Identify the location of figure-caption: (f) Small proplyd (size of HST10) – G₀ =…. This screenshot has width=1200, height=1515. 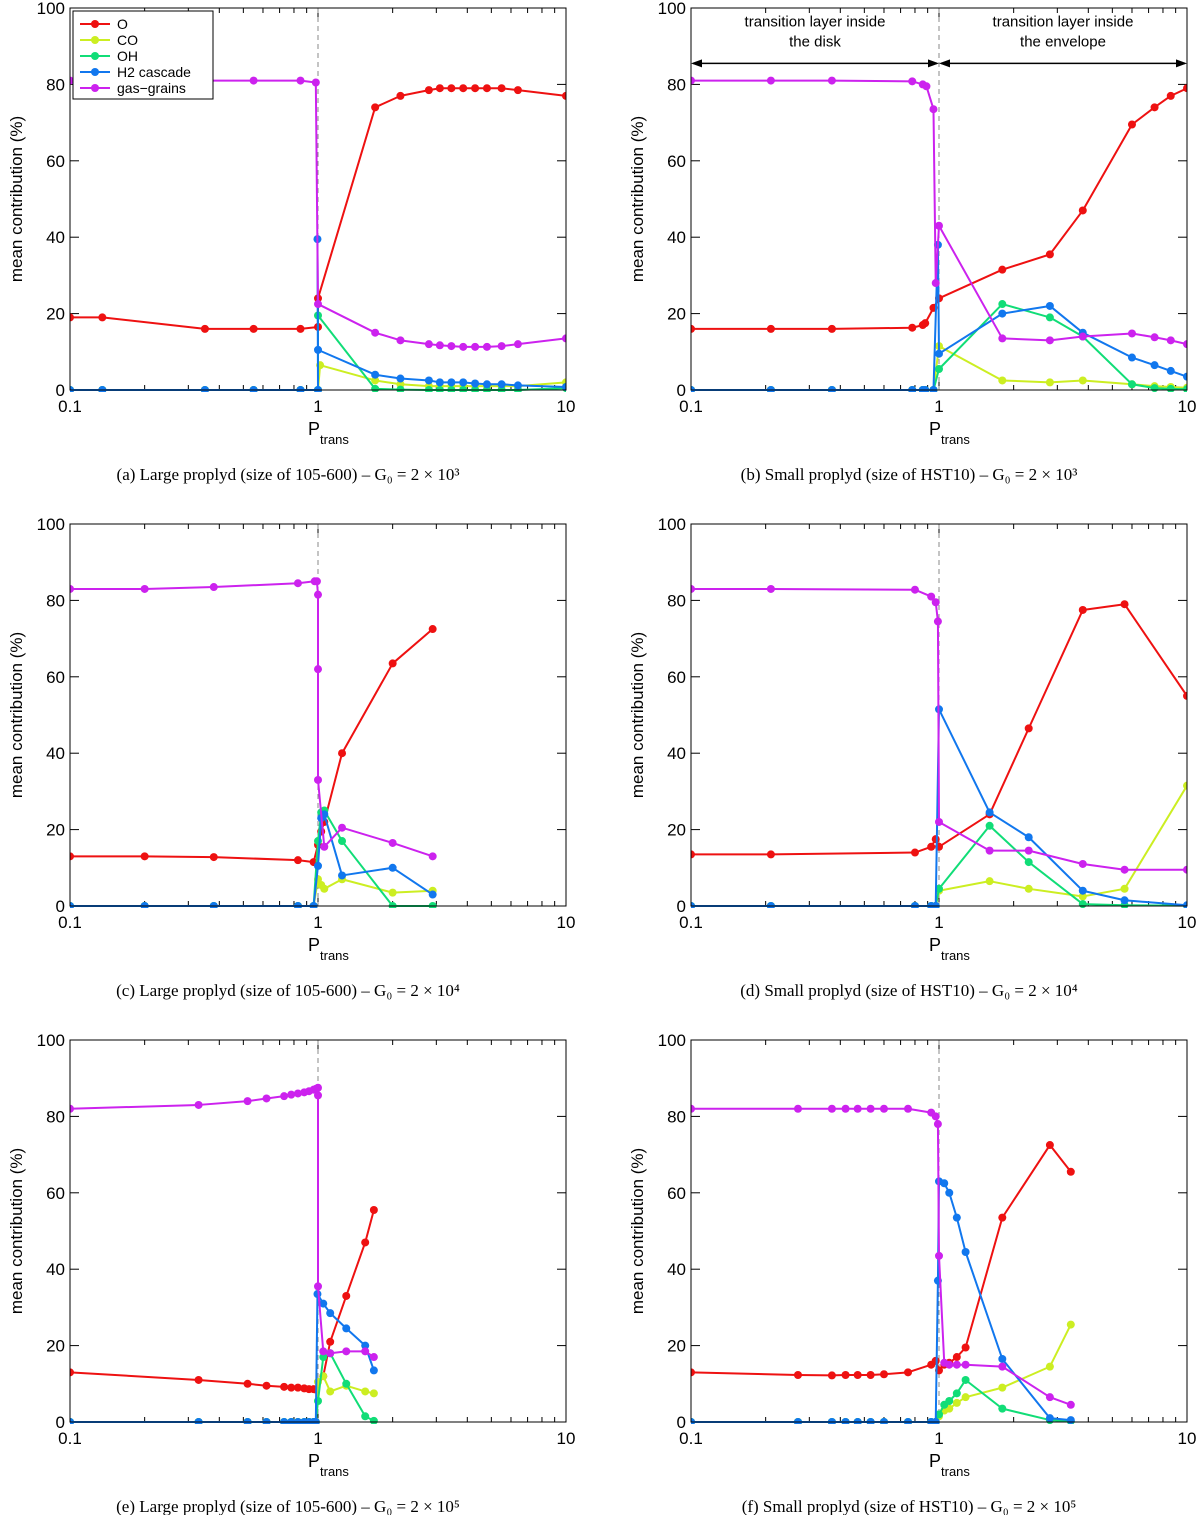
(909, 1506).